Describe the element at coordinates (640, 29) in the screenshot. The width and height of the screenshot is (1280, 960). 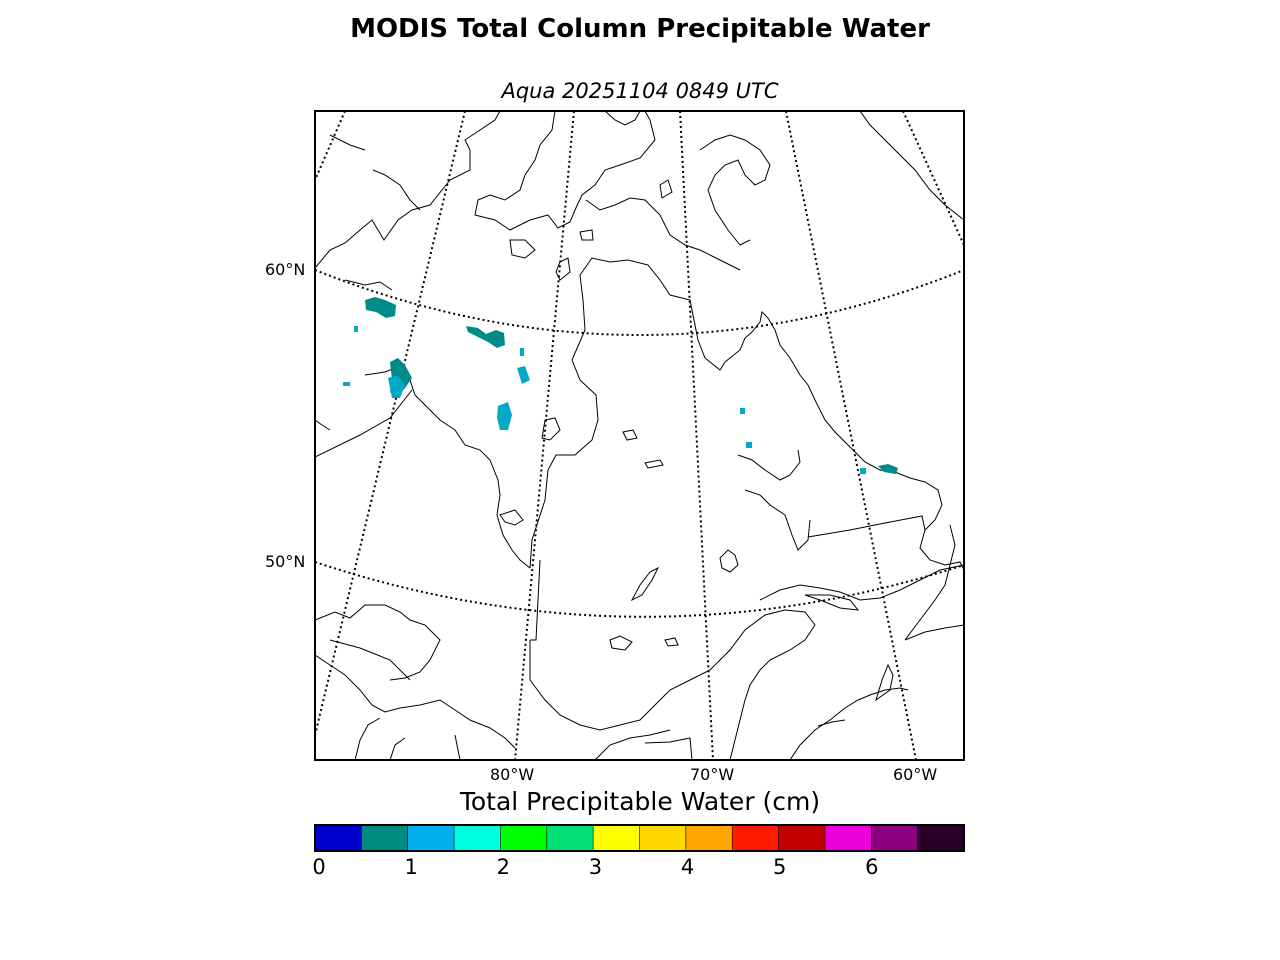
I see `map-title: MODIS Total Column Precipitable Water` at that location.